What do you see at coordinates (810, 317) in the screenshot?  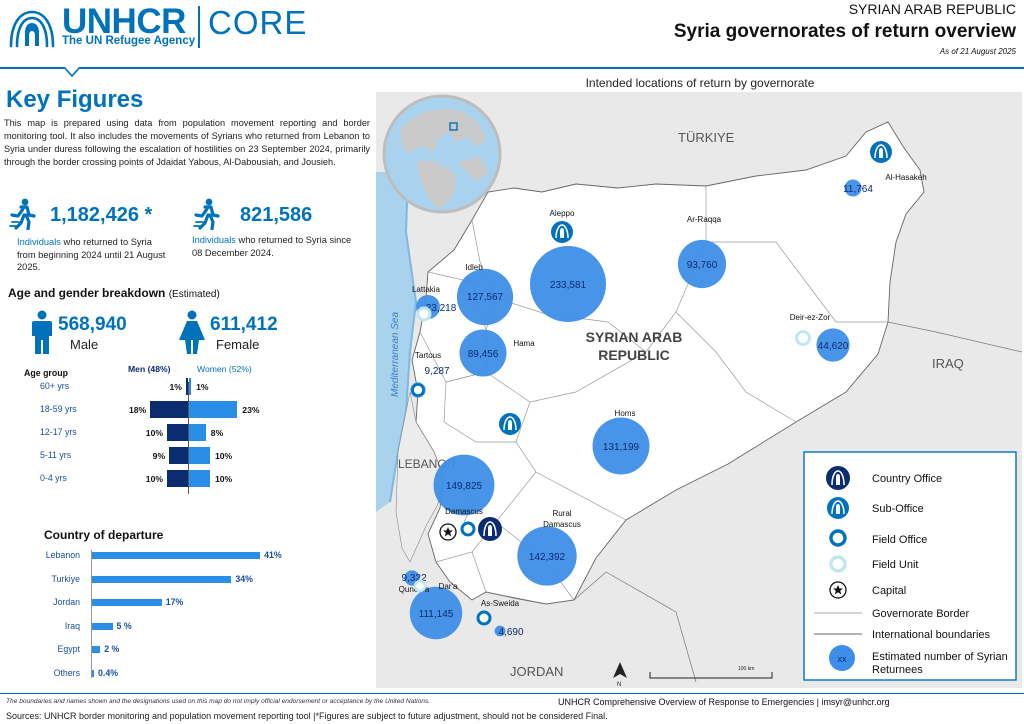 I see `governorate-name: Deir-ez-Zor` at bounding box center [810, 317].